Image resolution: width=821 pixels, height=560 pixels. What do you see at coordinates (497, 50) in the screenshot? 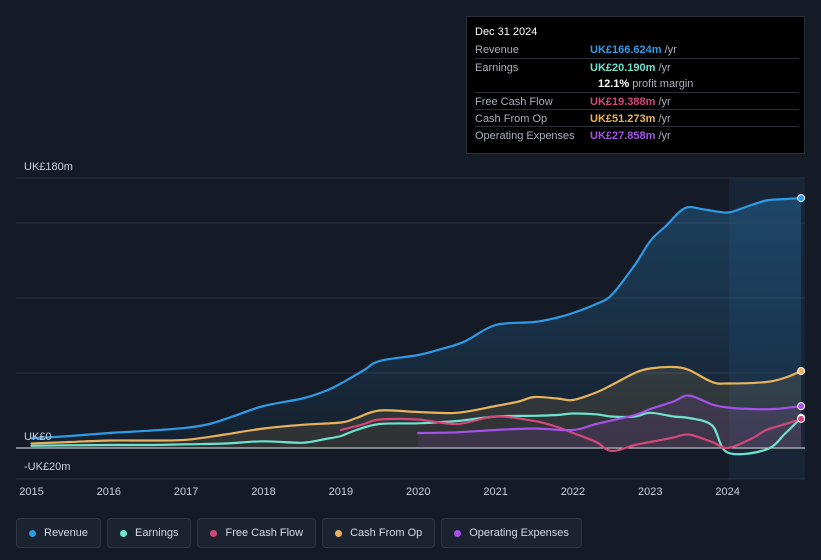
I see `tooltip-label: Revenue` at bounding box center [497, 50].